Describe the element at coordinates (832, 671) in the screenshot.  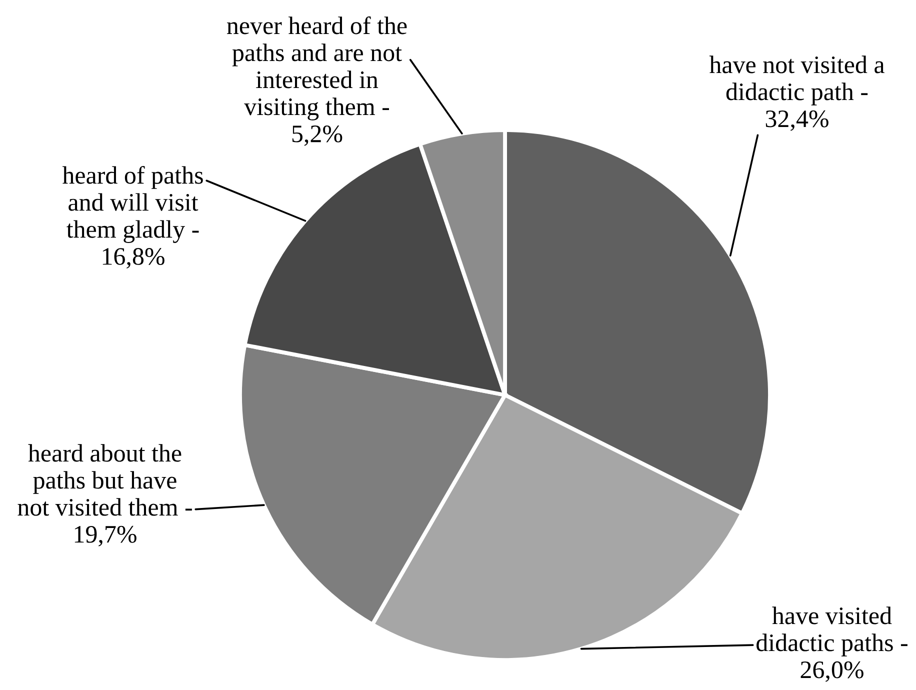
I see `data-label: 26,0%` at that location.